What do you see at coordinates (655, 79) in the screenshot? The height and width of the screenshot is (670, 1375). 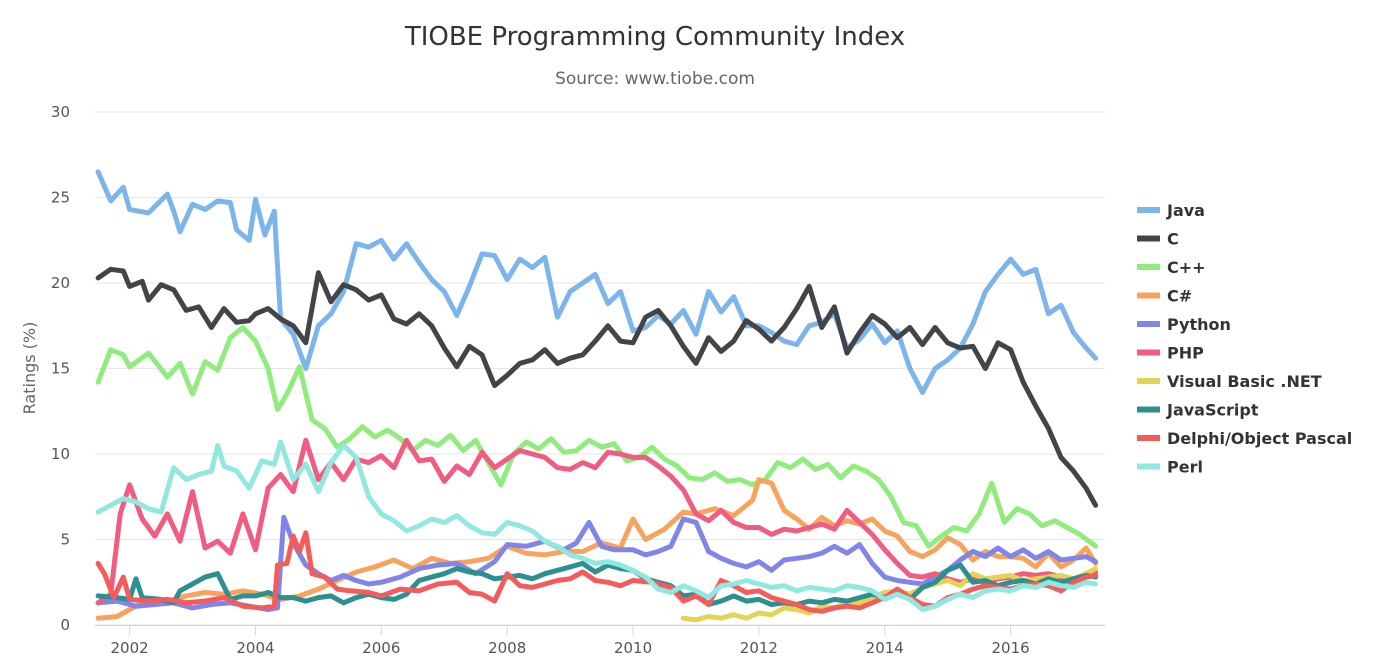 I see `chart-subtitle: Source: www.tiobe.com` at bounding box center [655, 79].